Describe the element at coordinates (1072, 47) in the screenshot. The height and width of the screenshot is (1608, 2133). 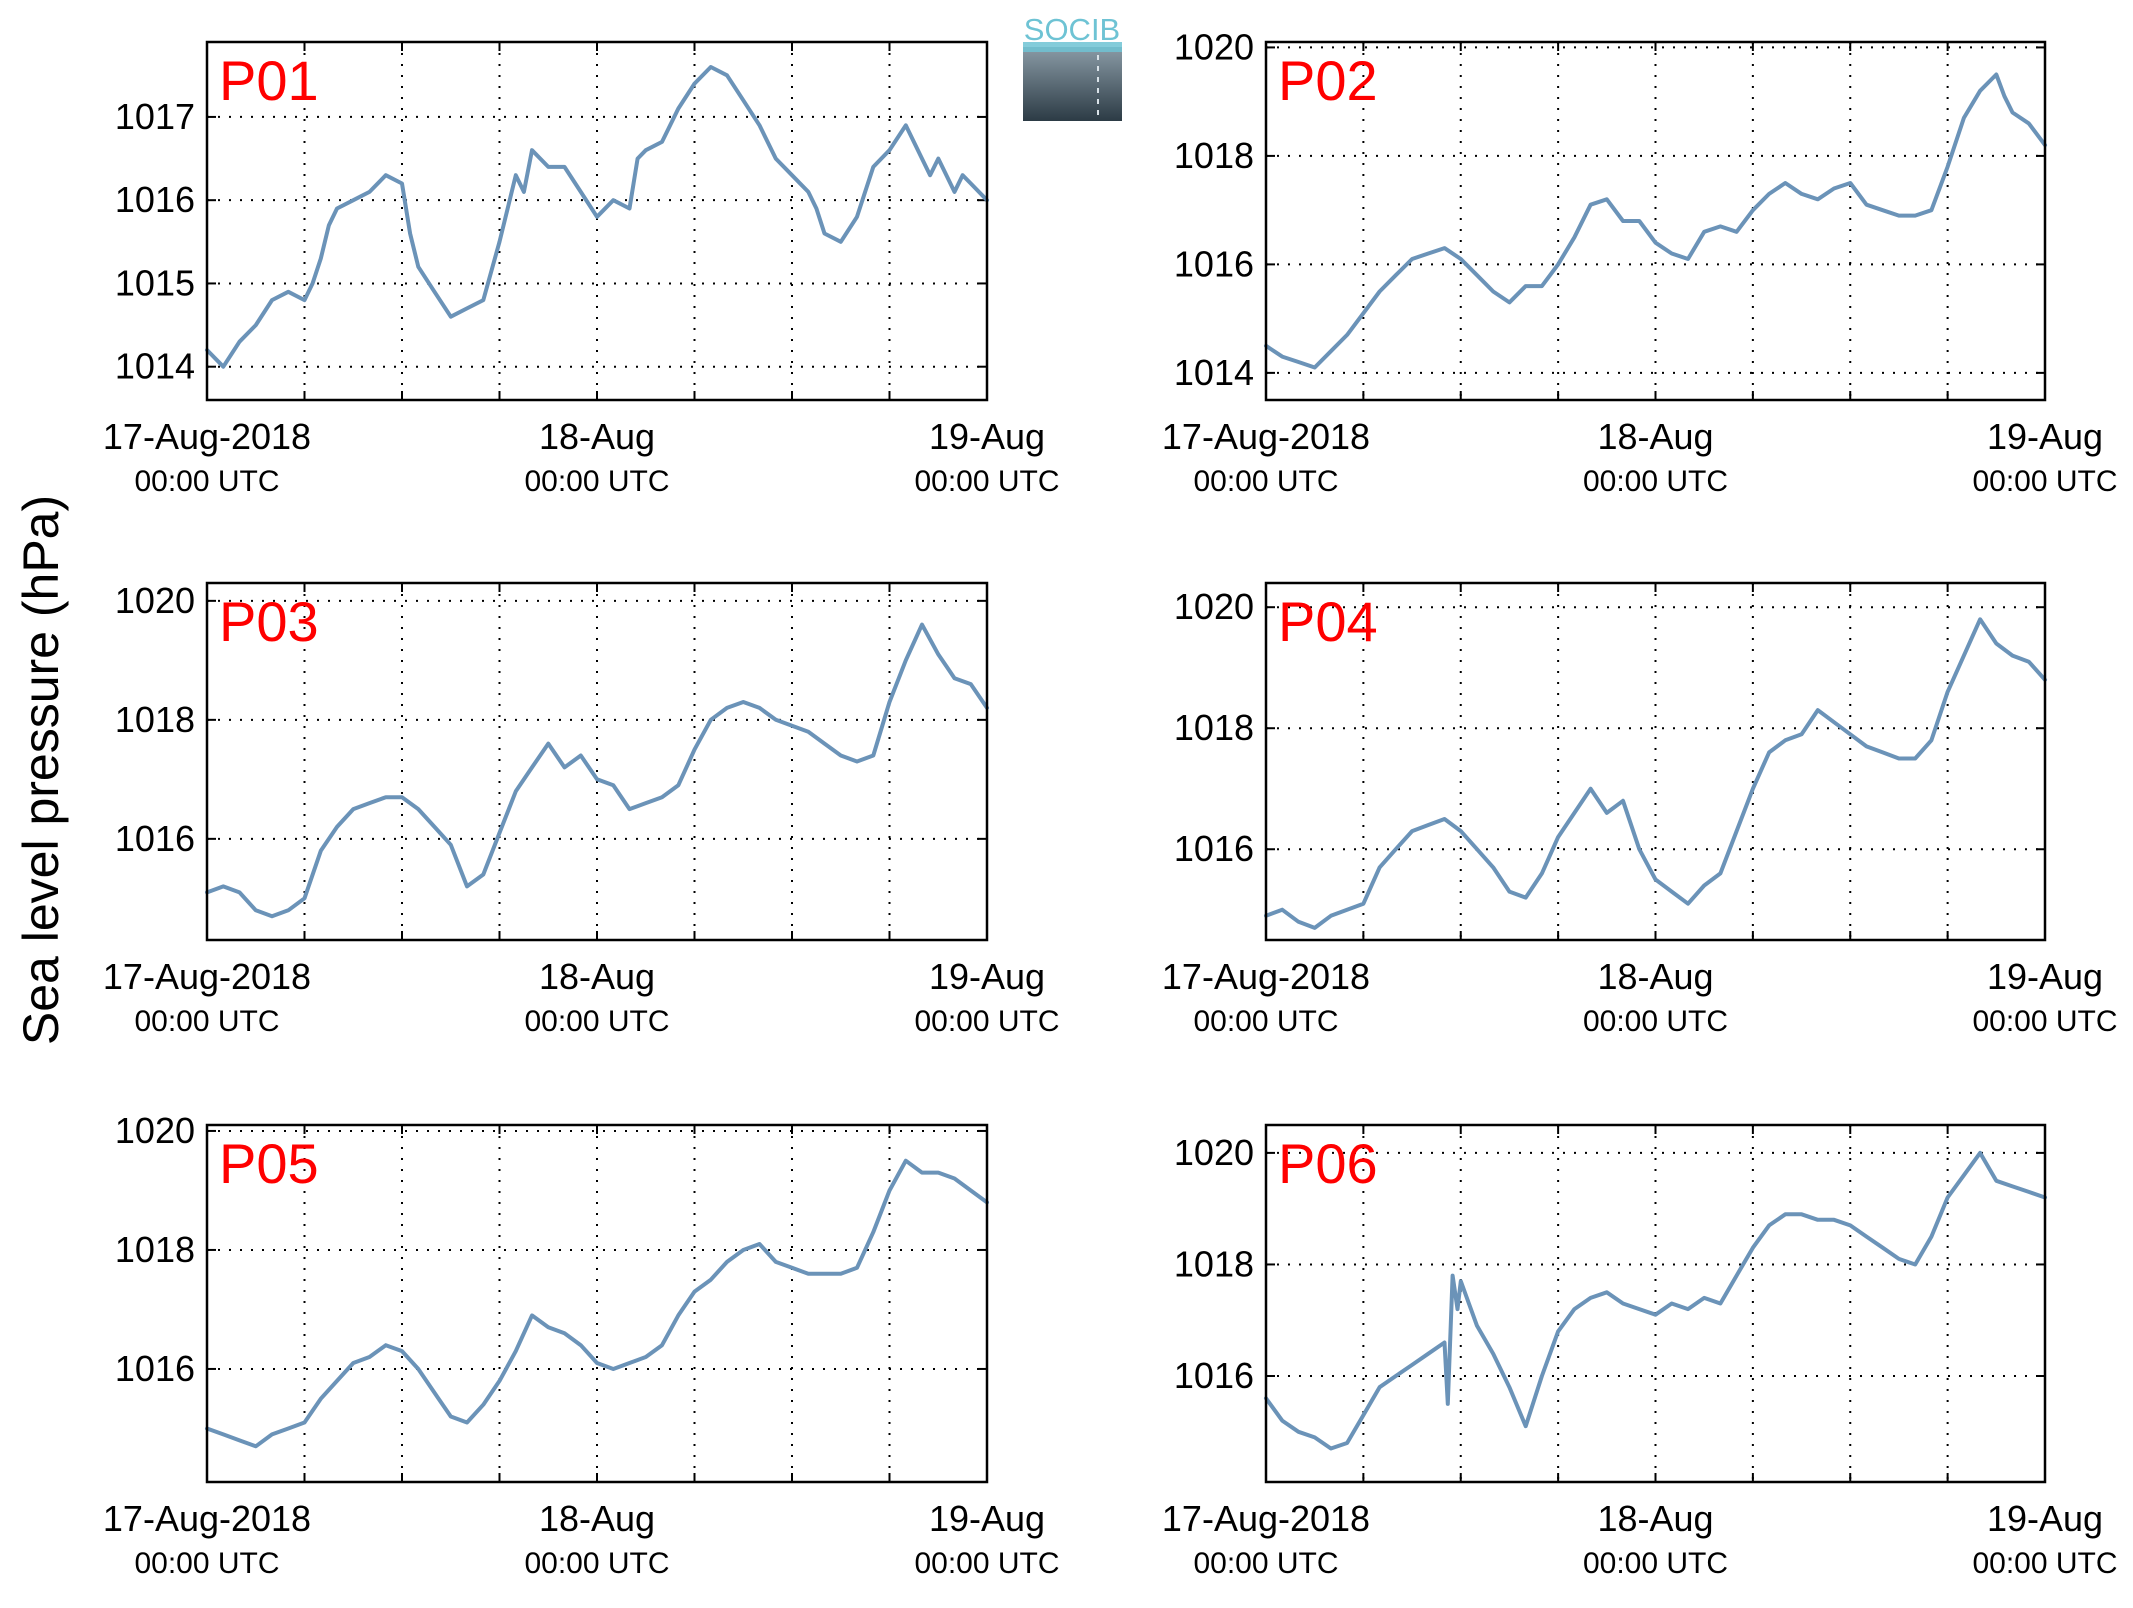
I see `logo-wave` at that location.